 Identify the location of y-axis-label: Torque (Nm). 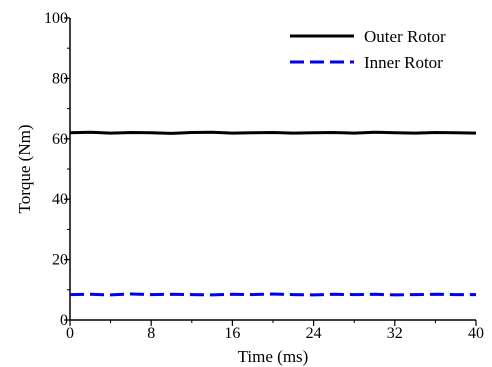
(24, 169).